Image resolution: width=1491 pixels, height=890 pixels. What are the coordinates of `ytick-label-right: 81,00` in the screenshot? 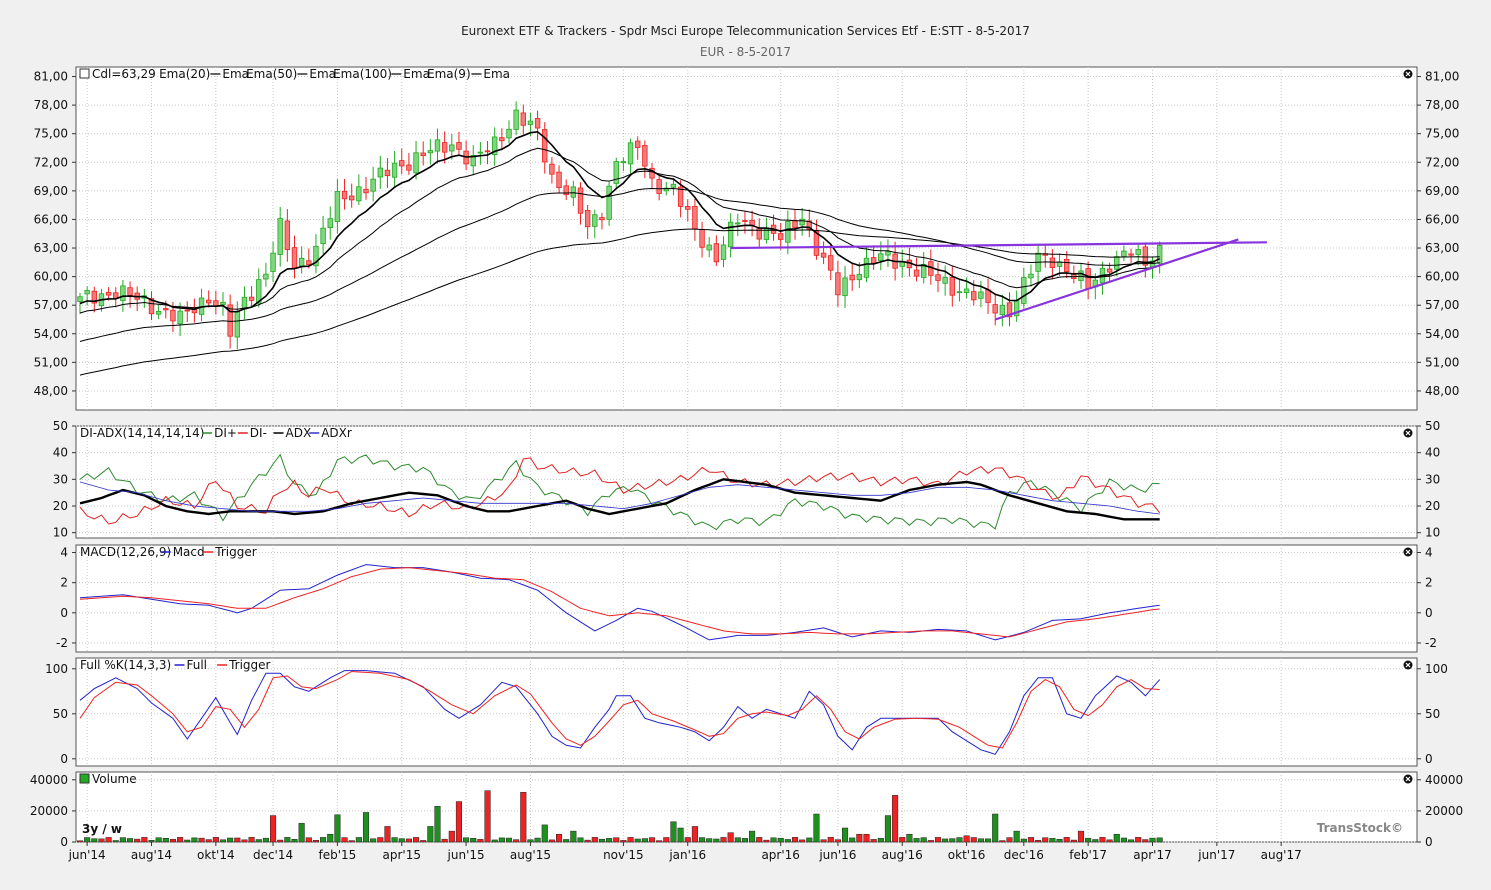 It's located at (1442, 77).